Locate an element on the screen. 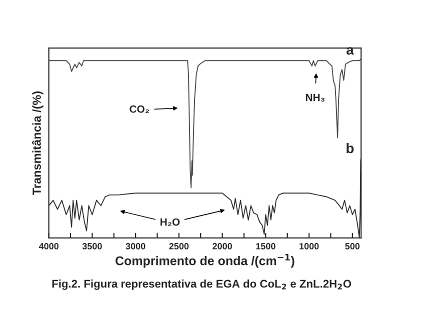 This screenshot has height=325, width=448. x-tick-label: 3500 is located at coordinates (92, 246).